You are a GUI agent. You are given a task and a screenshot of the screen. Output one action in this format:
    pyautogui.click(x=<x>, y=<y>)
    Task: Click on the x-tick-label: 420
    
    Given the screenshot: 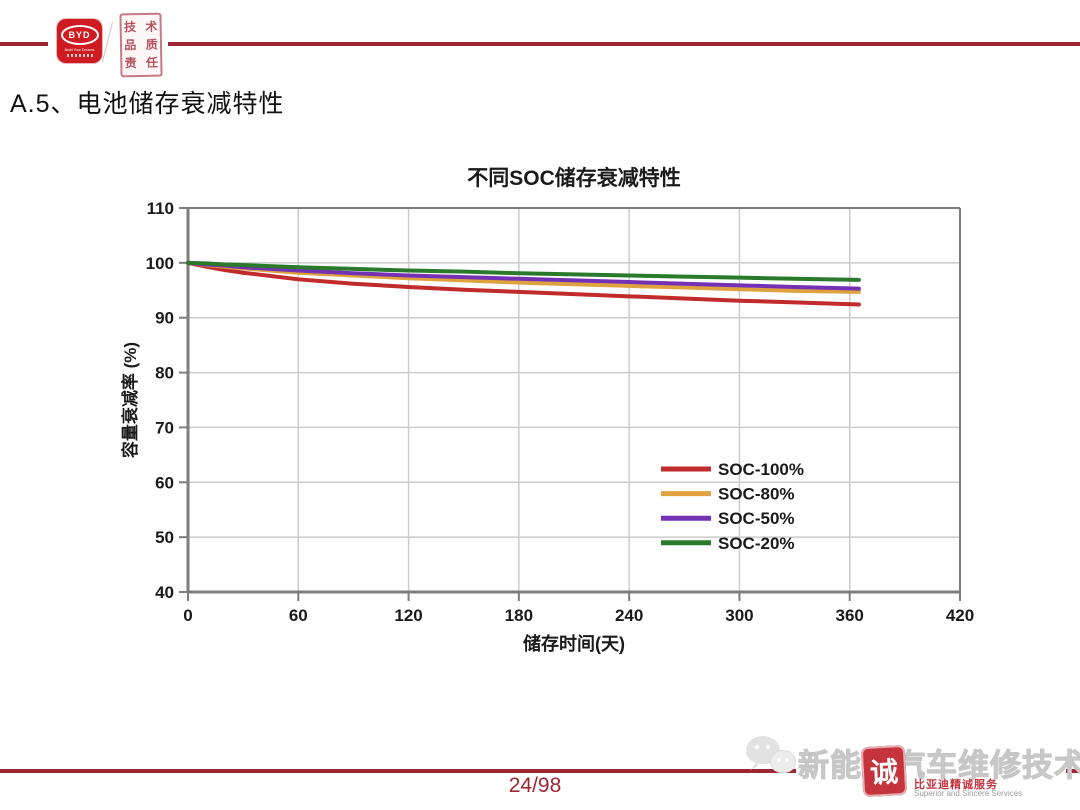 What is the action you would take?
    pyautogui.click(x=960, y=615)
    